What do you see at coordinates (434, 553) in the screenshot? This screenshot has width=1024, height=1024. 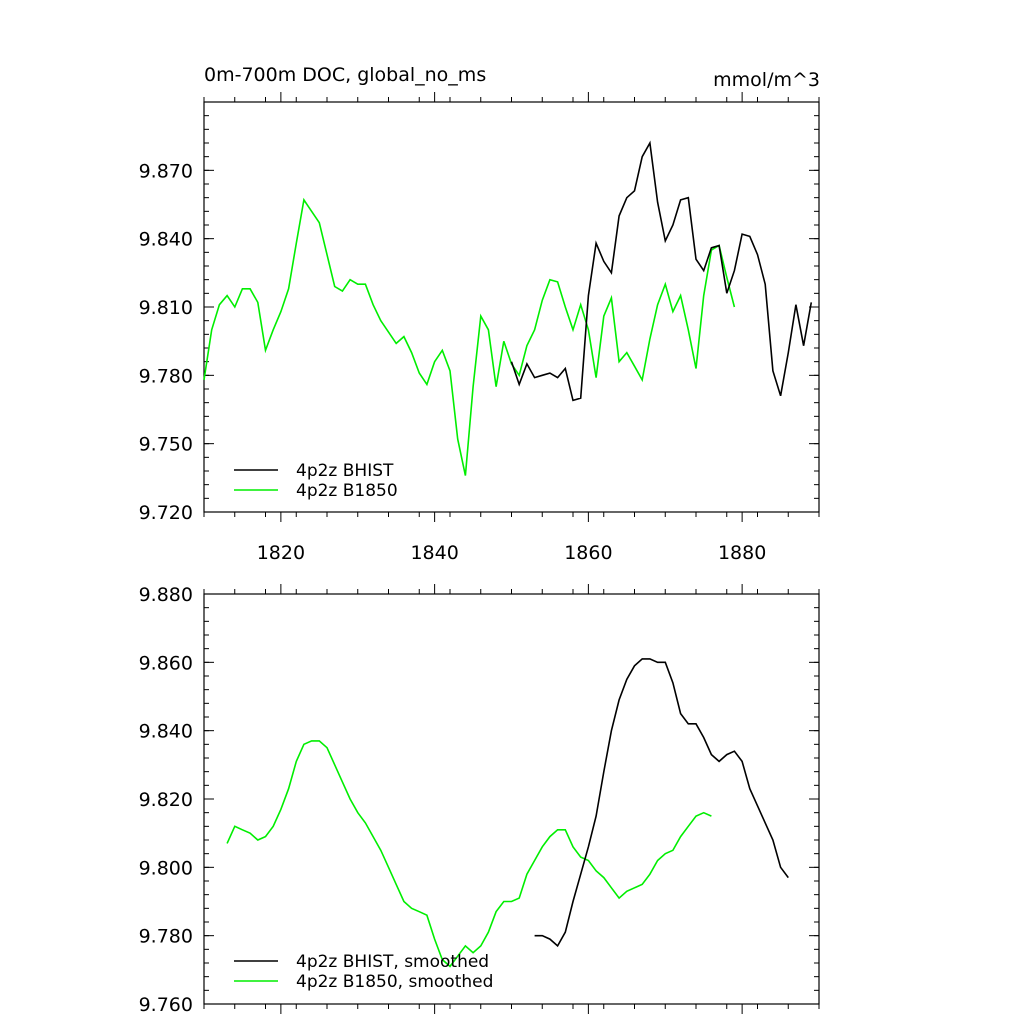 I see `x-tick-label: 1840` at bounding box center [434, 553].